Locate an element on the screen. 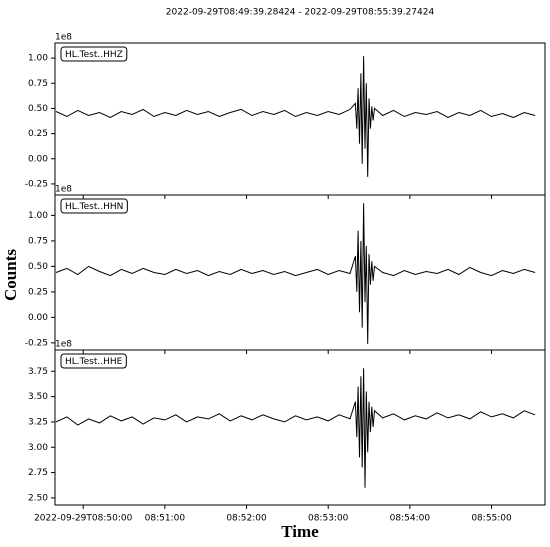 The height and width of the screenshot is (547, 550). x-tick-label: 08:51:00 is located at coordinates (165, 519).